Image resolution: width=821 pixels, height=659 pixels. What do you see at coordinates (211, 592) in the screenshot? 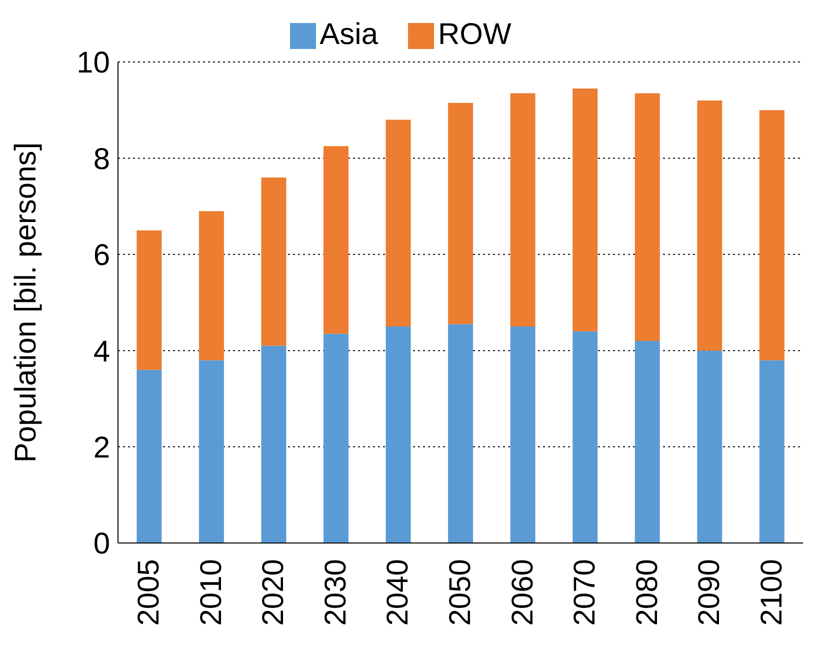
I see `x-tick-label: 2010` at bounding box center [211, 592].